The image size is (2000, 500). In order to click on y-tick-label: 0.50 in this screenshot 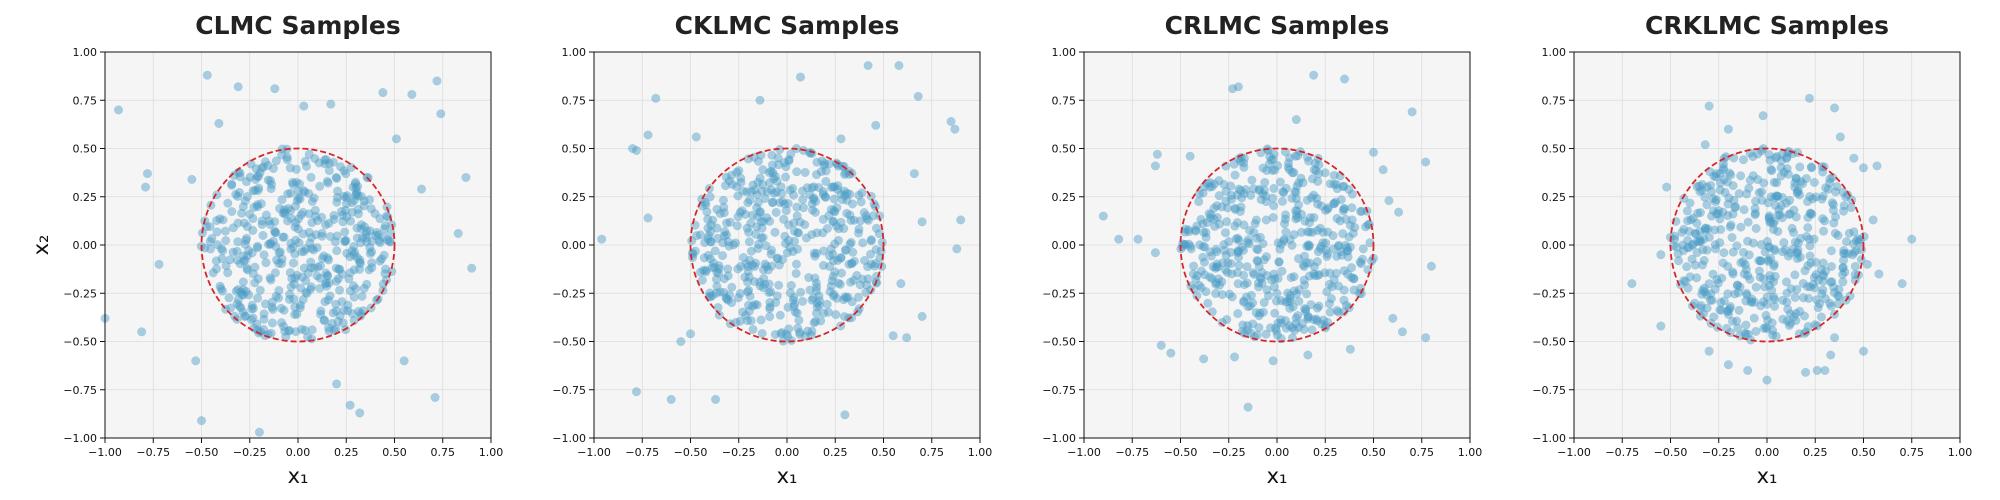, I will do `click(1554, 149)`.